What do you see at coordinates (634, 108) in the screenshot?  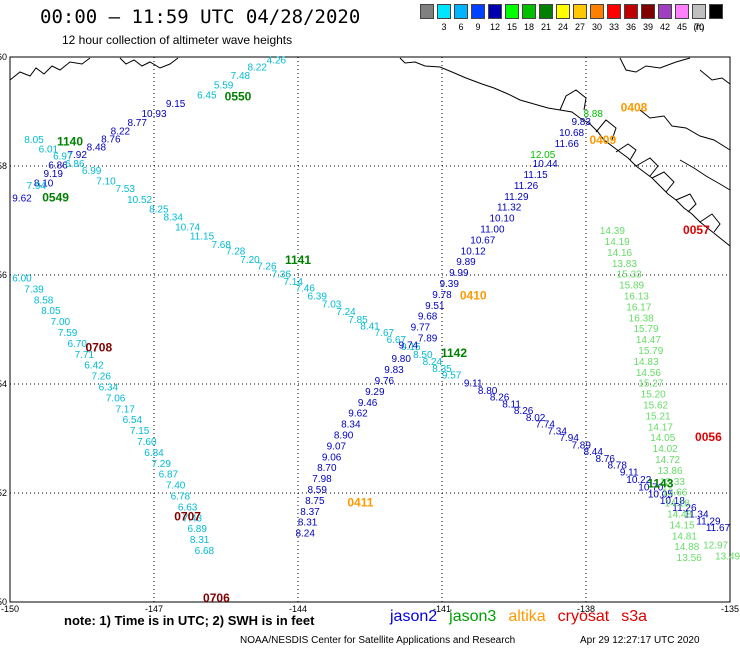 I see `pass-time-label: 0408` at bounding box center [634, 108].